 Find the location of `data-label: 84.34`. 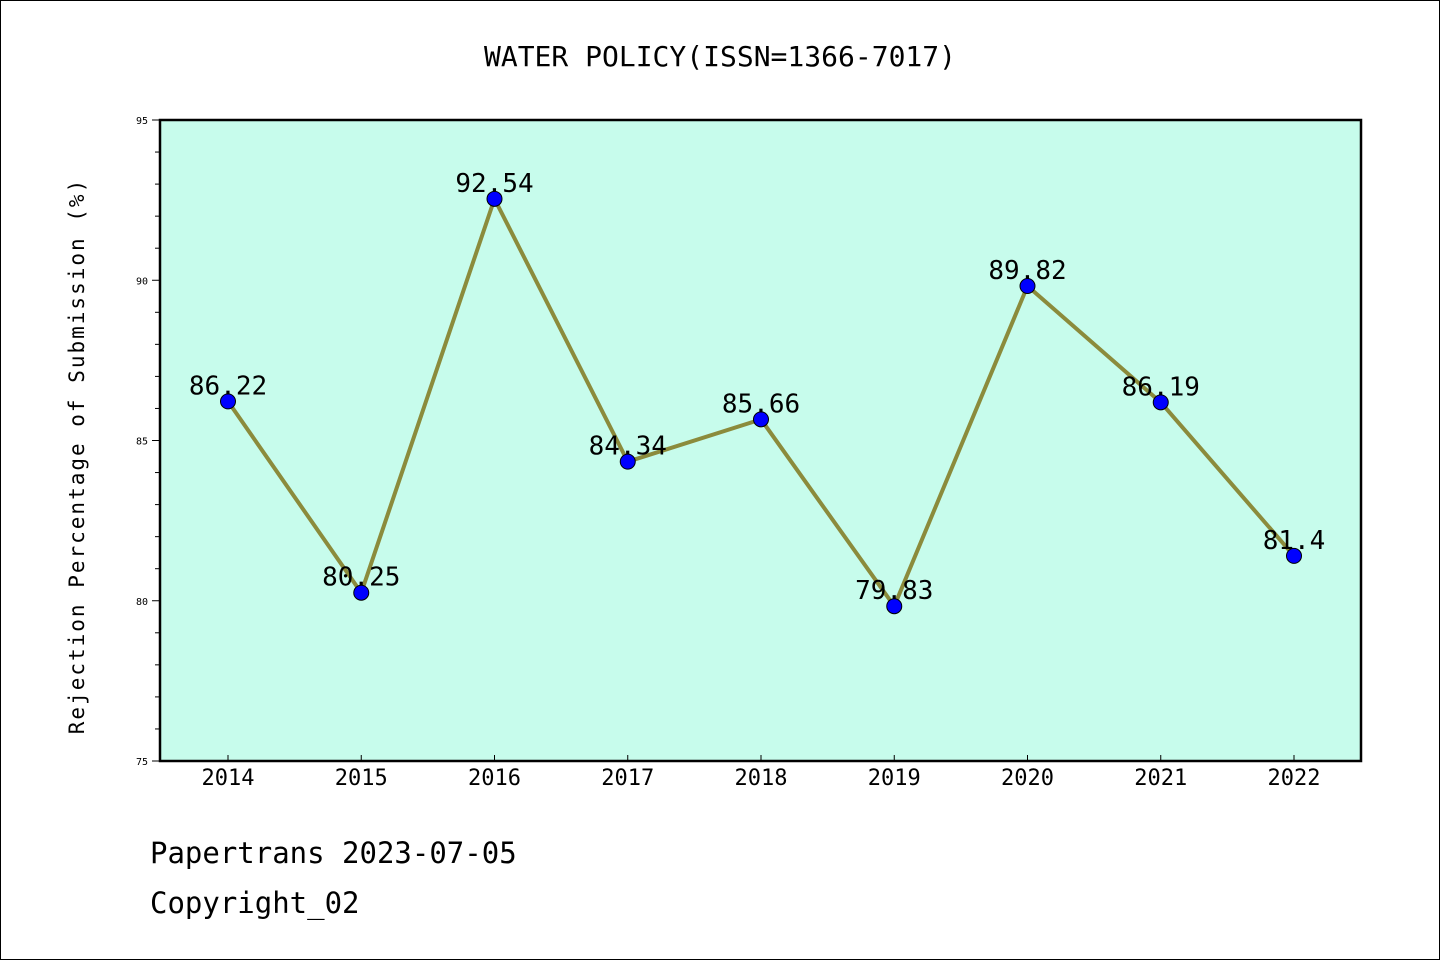

data-label: 84.34 is located at coordinates (628, 447).